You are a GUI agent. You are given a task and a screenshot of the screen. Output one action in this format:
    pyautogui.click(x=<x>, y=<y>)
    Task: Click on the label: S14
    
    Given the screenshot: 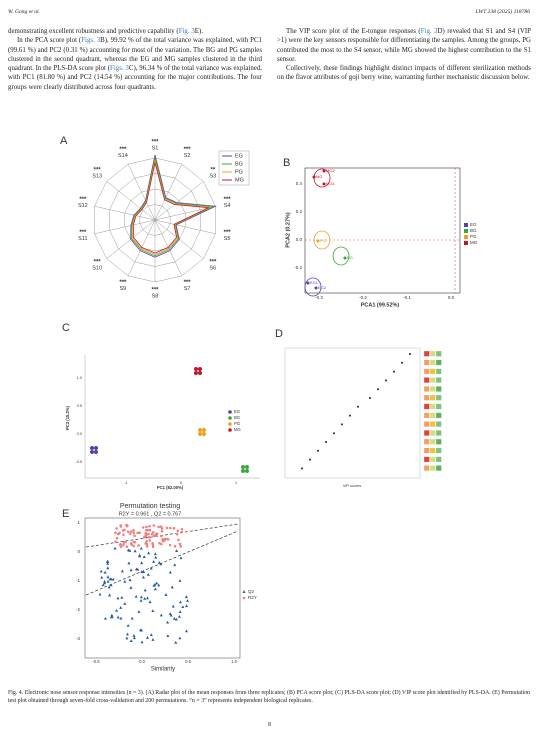 What is the action you would take?
    pyautogui.click(x=123, y=156)
    